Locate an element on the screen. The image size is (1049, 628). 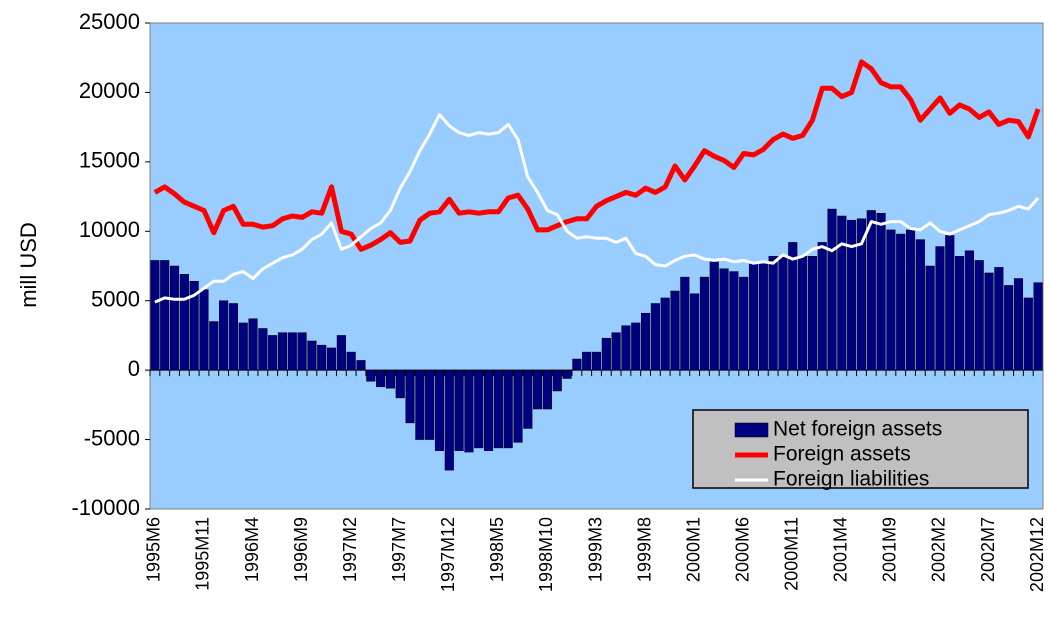
x-tick-label: 1999M8 is located at coordinates (644, 549).